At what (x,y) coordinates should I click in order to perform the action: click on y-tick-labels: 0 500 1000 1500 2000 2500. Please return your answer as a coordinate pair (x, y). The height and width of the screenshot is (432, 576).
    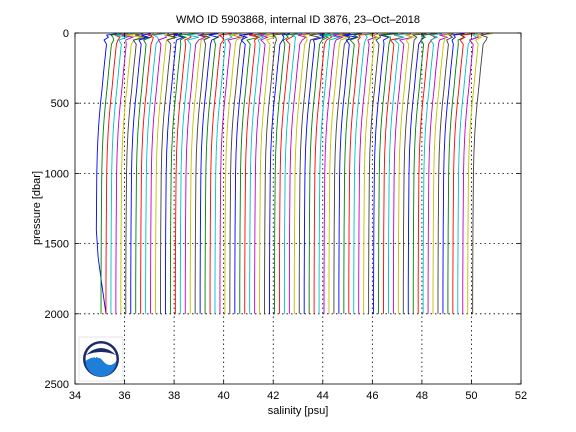
    Looking at the image, I should click on (57, 209).